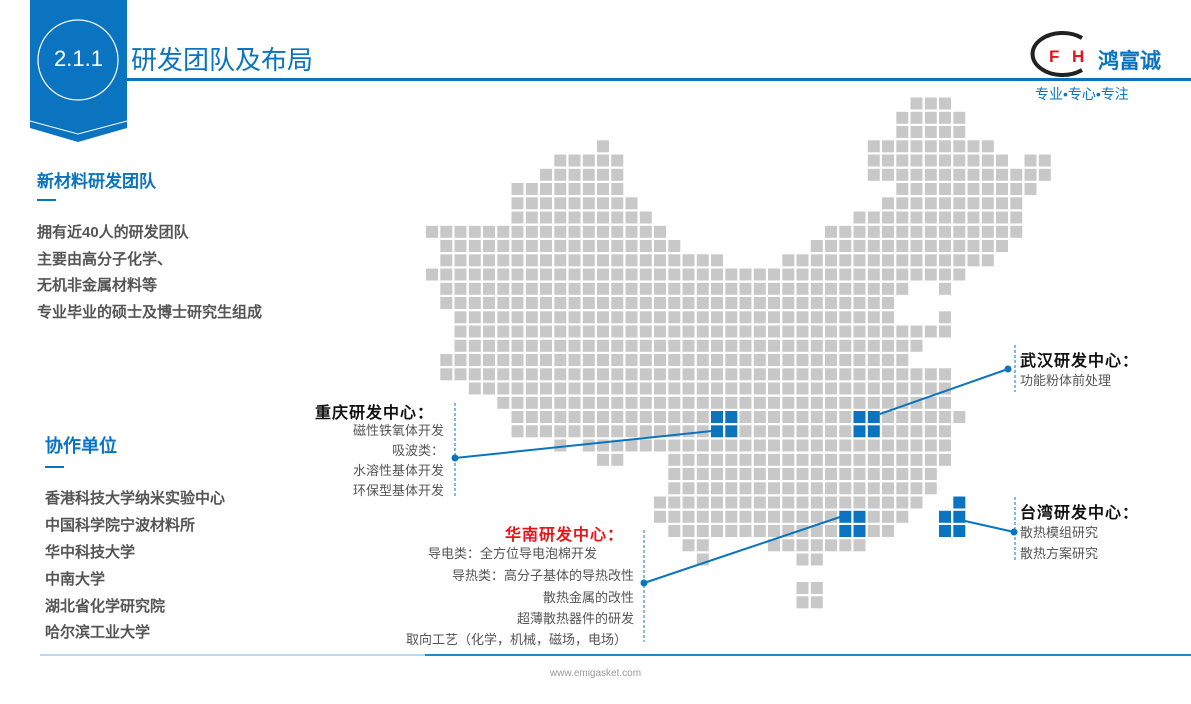  What do you see at coordinates (659, 79) in the screenshot?
I see `title-divider` at bounding box center [659, 79].